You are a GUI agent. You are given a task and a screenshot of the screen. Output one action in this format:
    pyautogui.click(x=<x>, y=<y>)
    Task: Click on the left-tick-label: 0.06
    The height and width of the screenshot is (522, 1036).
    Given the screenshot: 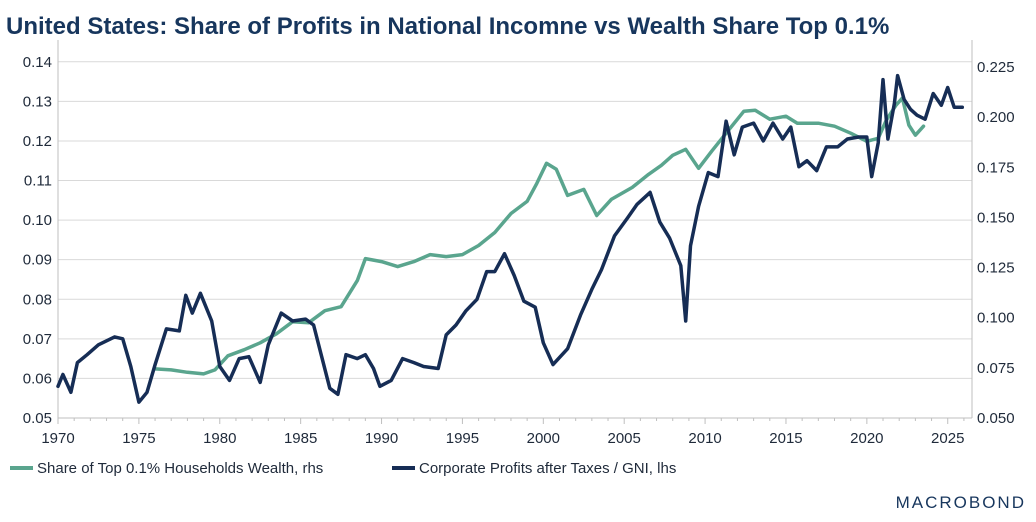 What is the action you would take?
    pyautogui.click(x=37, y=378)
    